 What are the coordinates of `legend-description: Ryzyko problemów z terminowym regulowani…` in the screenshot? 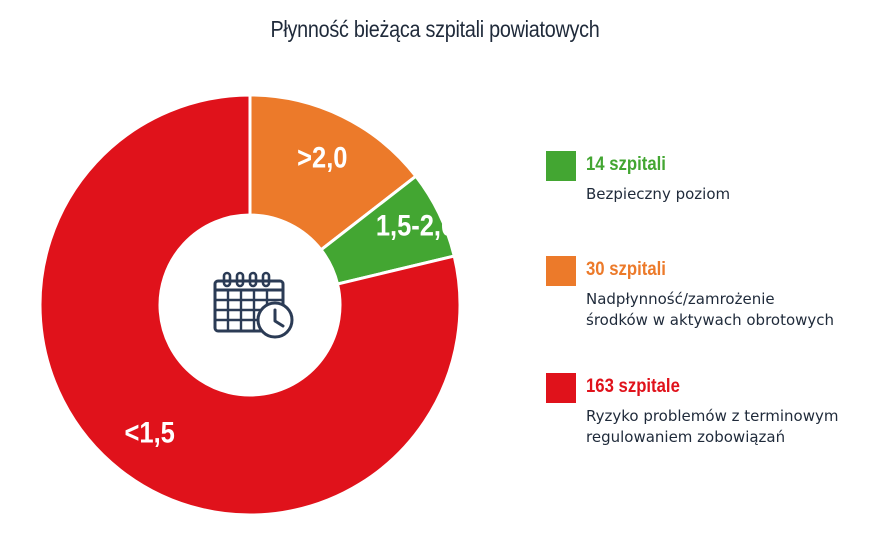 It's located at (712, 426).